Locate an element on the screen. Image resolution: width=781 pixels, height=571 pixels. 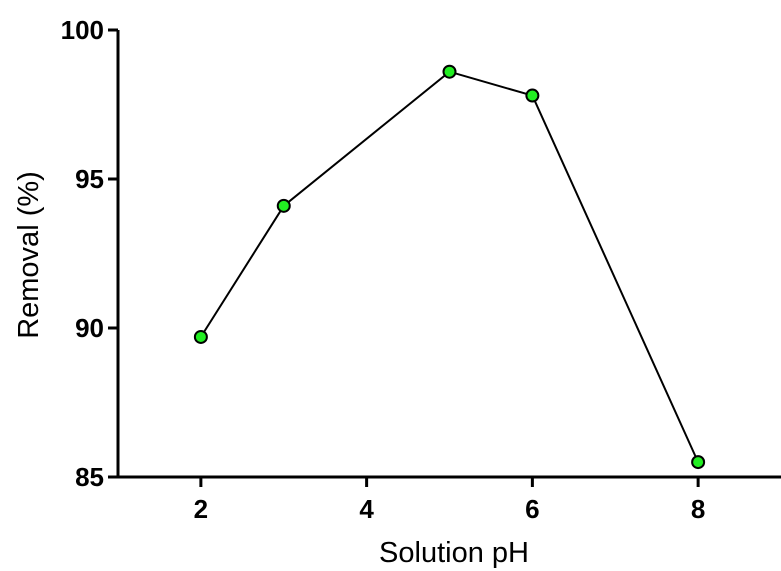
x-tick-label: 2 is located at coordinates (201, 509).